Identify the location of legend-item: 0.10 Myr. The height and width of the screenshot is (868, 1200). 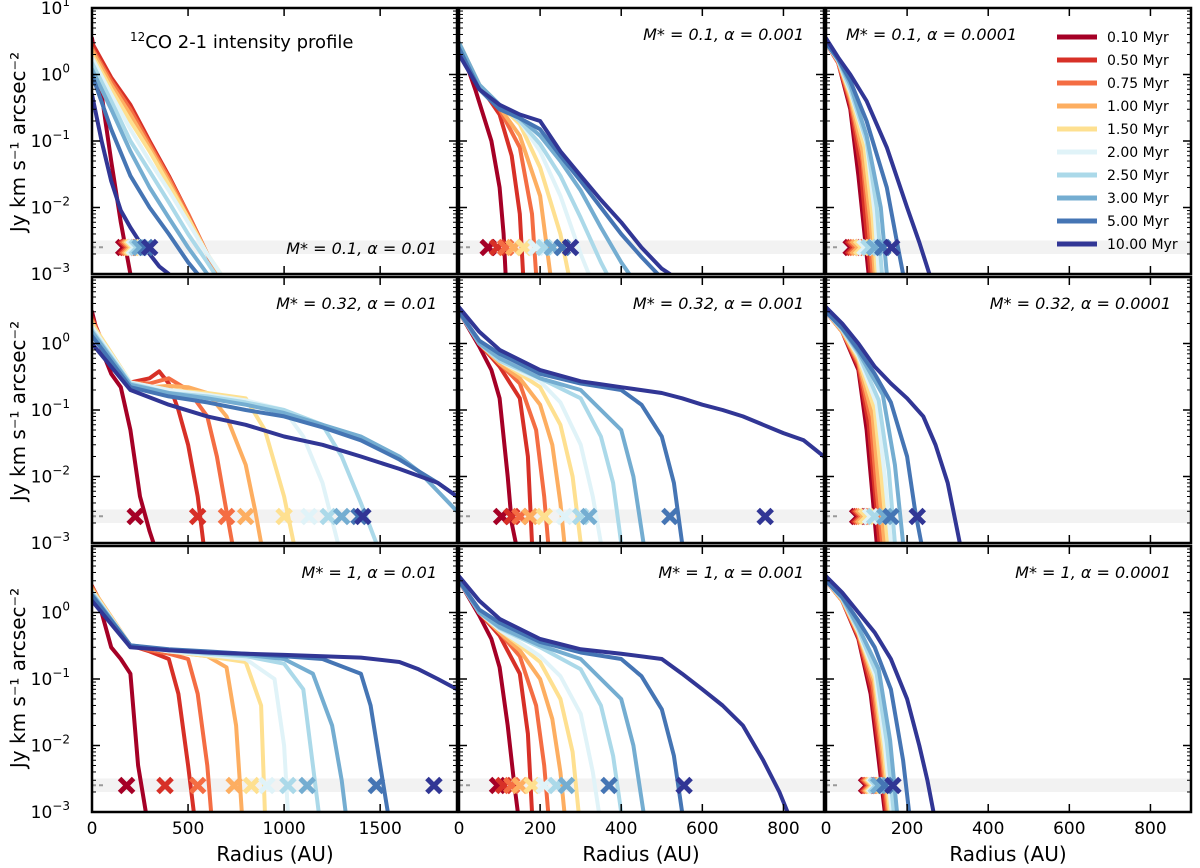
(1113, 38).